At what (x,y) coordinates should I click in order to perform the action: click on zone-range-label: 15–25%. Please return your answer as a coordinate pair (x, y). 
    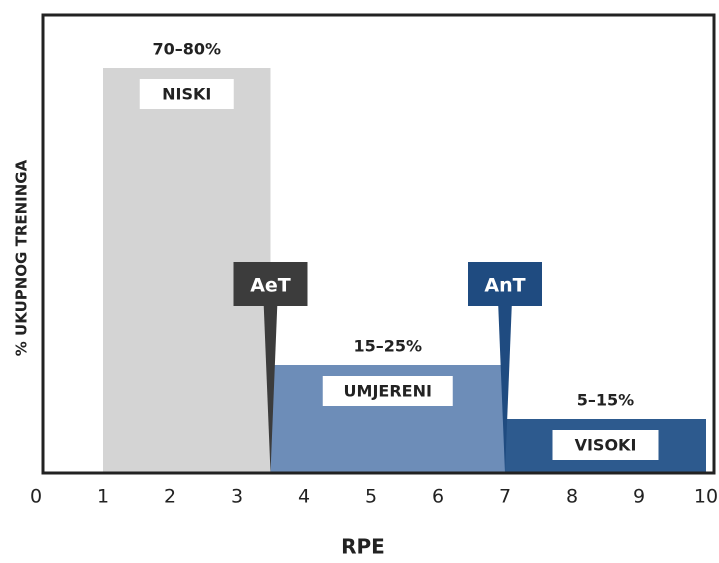
    Looking at the image, I should click on (387, 346).